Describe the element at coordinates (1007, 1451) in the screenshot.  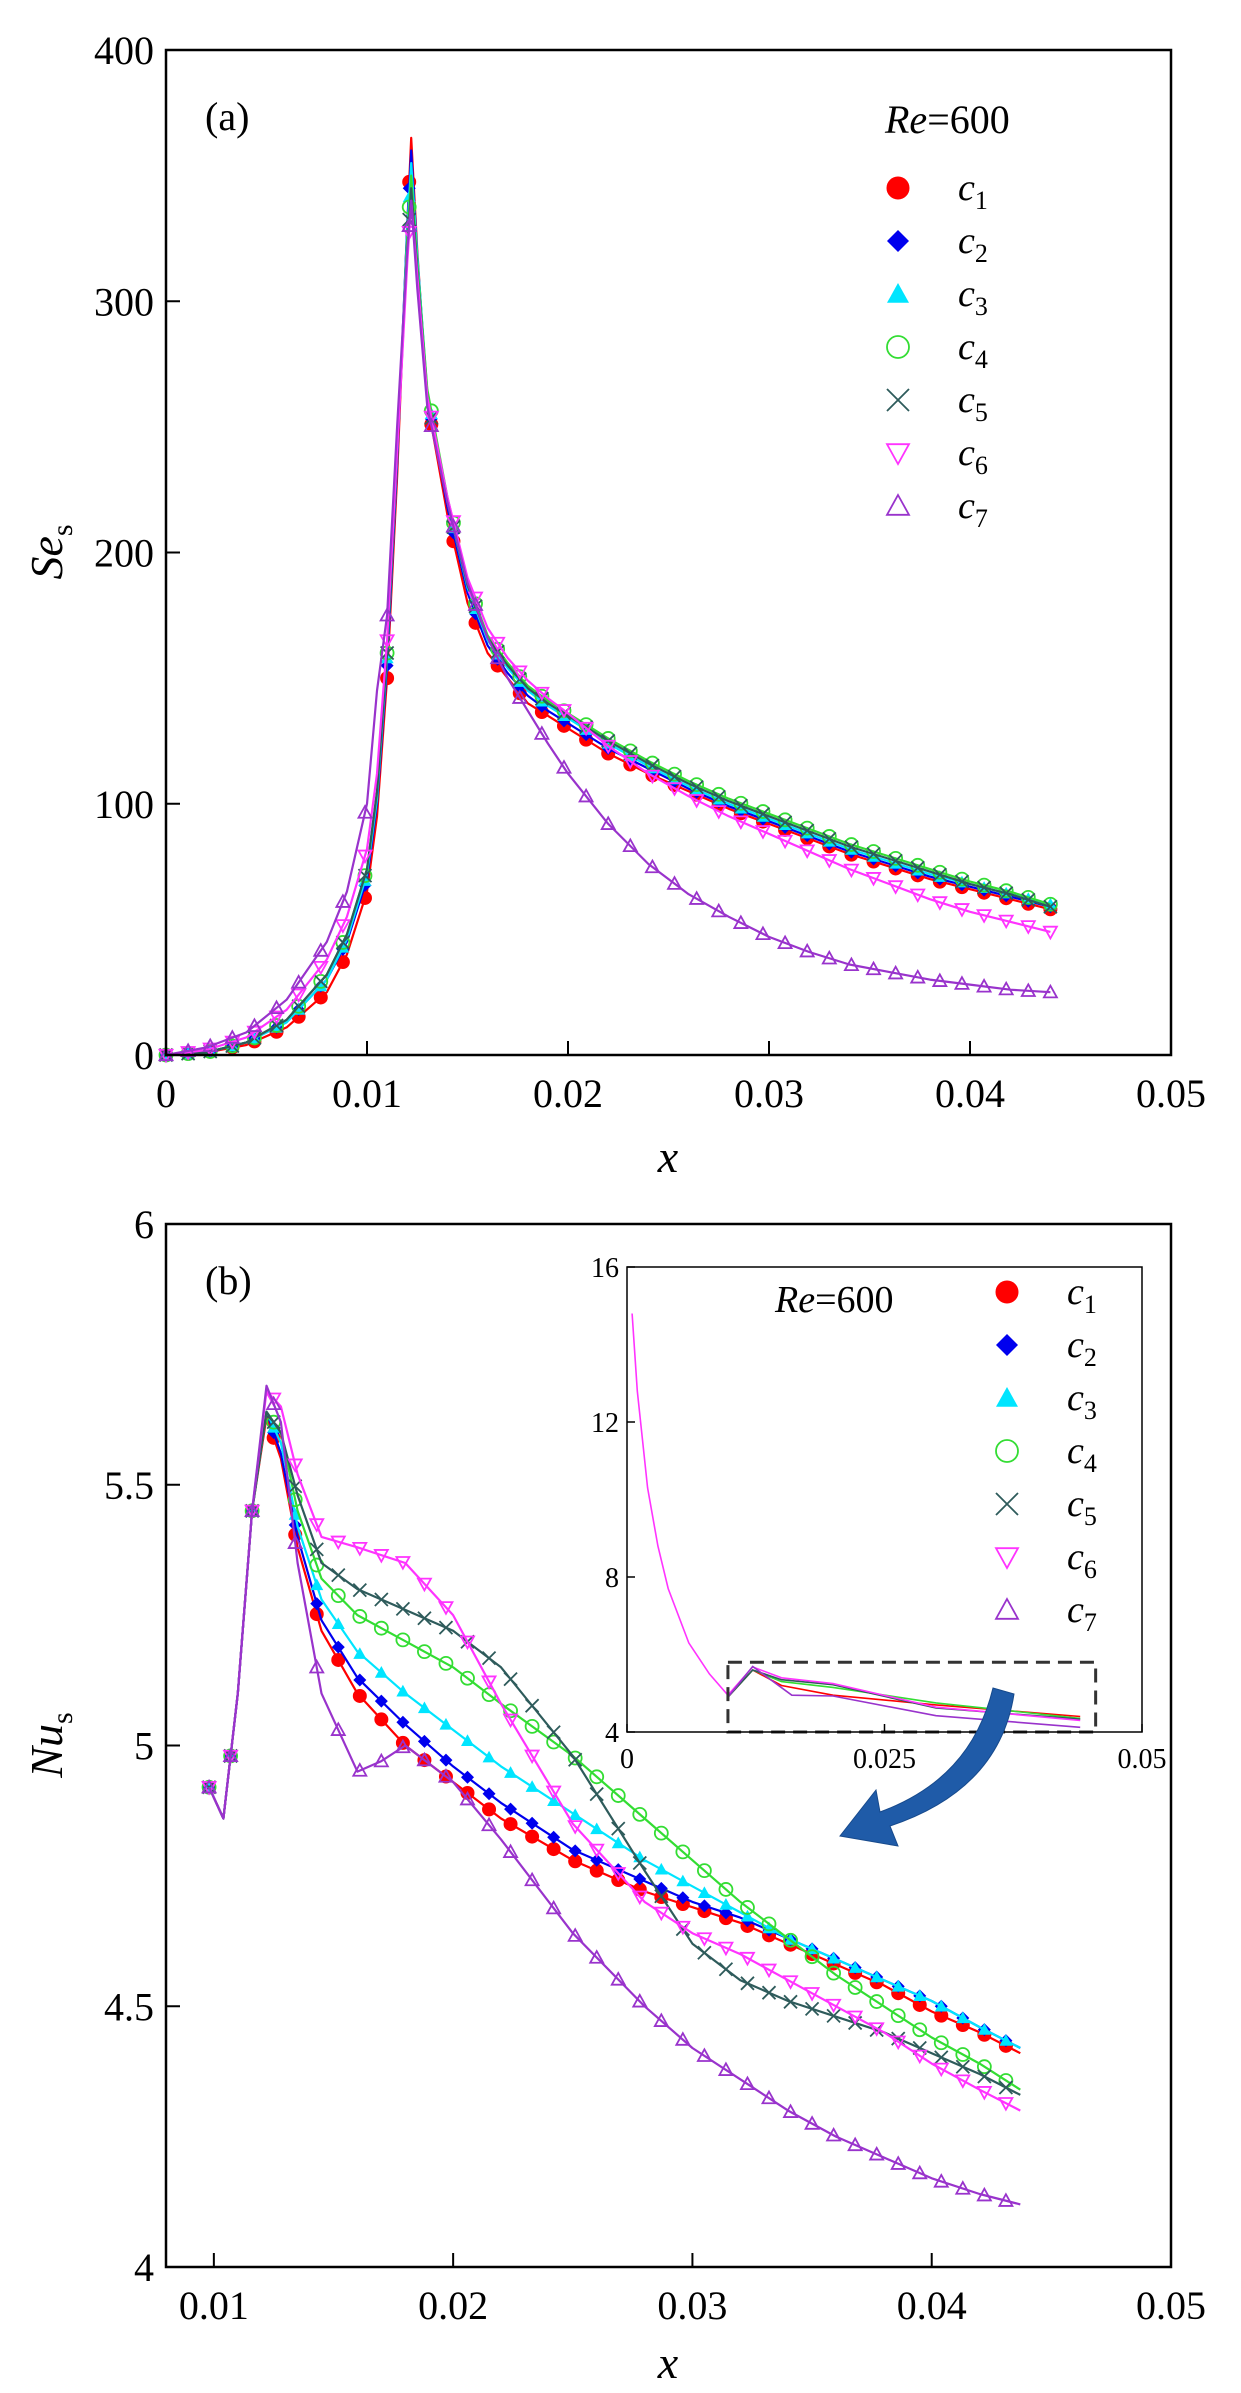
I see `panel-b-legend-marker-c4` at that location.